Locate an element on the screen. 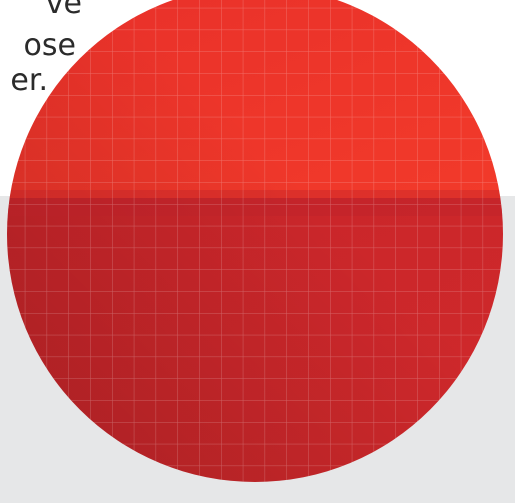  text-line-2: ose is located at coordinates (49, 45).